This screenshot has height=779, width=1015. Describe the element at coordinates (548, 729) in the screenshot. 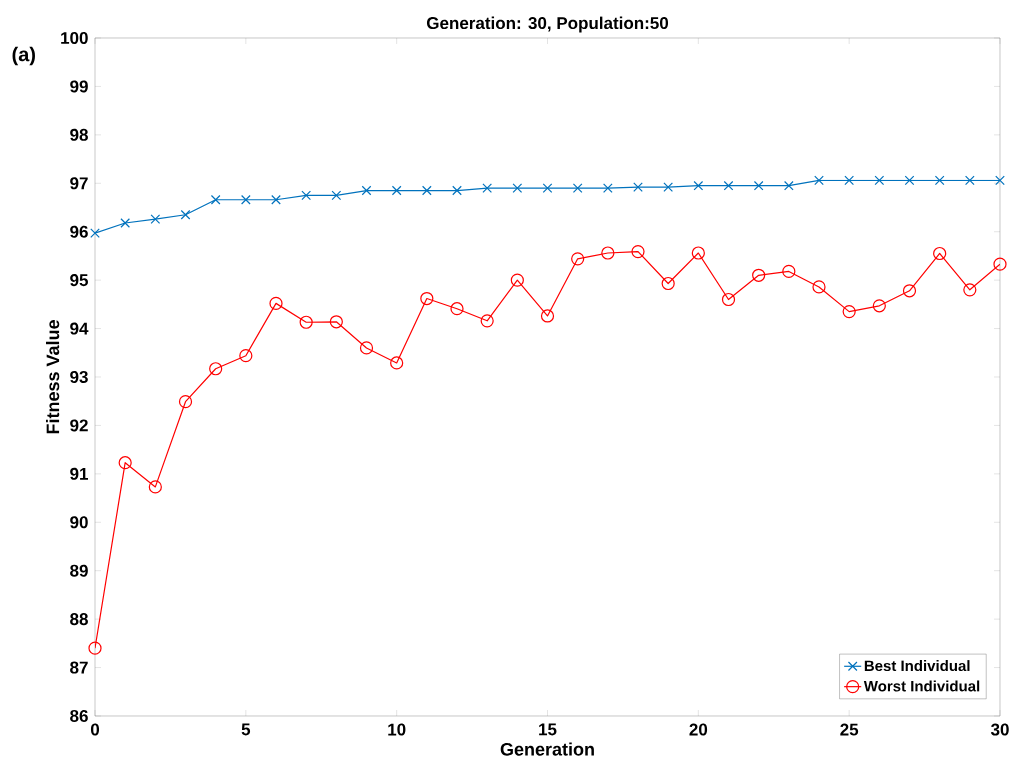

I see `x-tick-label: 15` at that location.